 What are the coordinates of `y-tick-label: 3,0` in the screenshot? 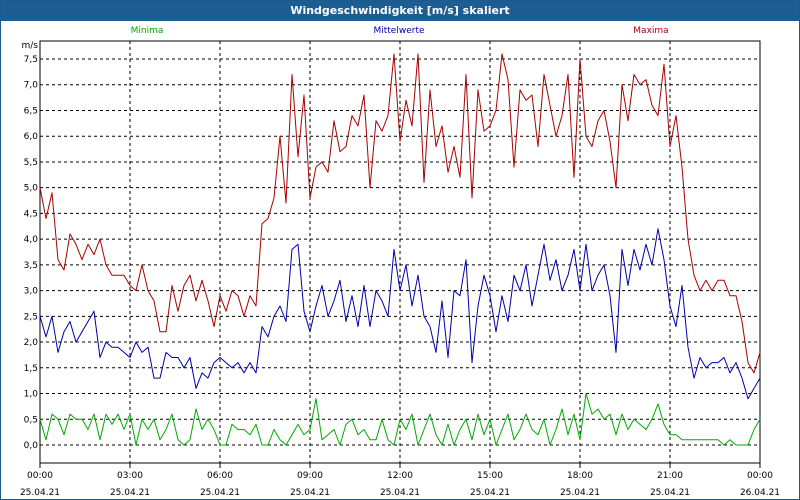 It's located at (31, 292).